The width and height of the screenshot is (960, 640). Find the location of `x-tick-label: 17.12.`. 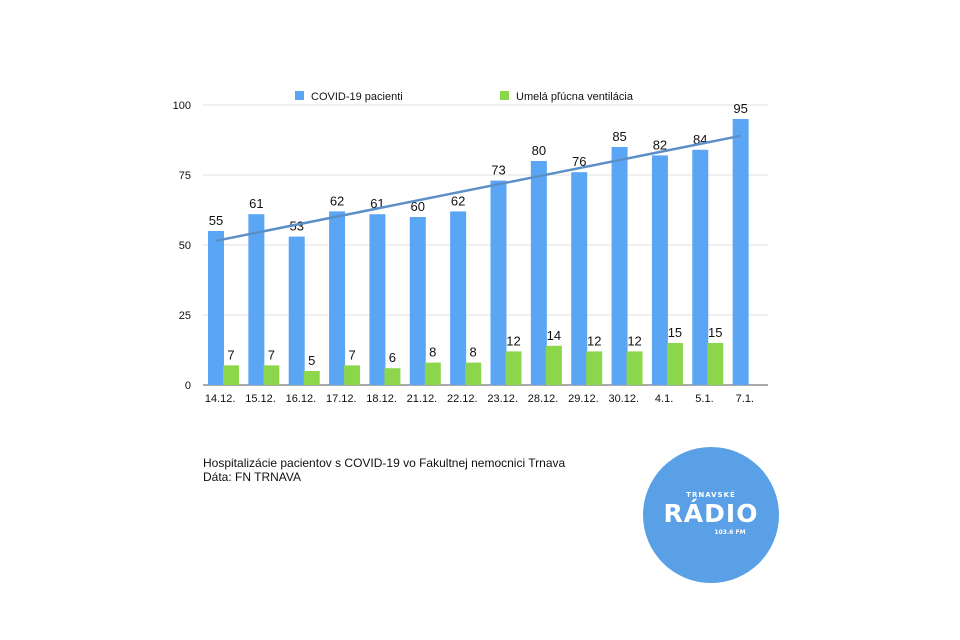

x-tick-label: 17.12. is located at coordinates (341, 399).